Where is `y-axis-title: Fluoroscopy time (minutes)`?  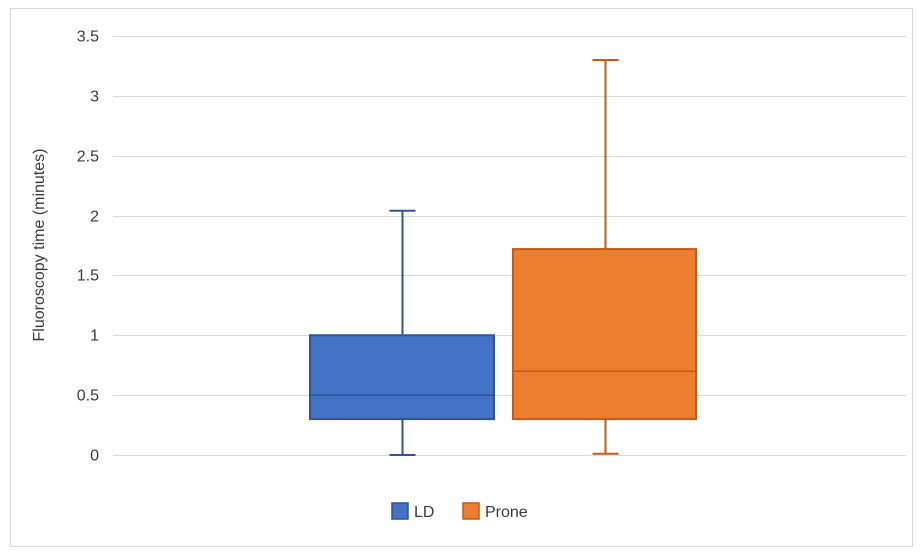 y-axis-title: Fluoroscopy time (minutes) is located at coordinates (39, 245).